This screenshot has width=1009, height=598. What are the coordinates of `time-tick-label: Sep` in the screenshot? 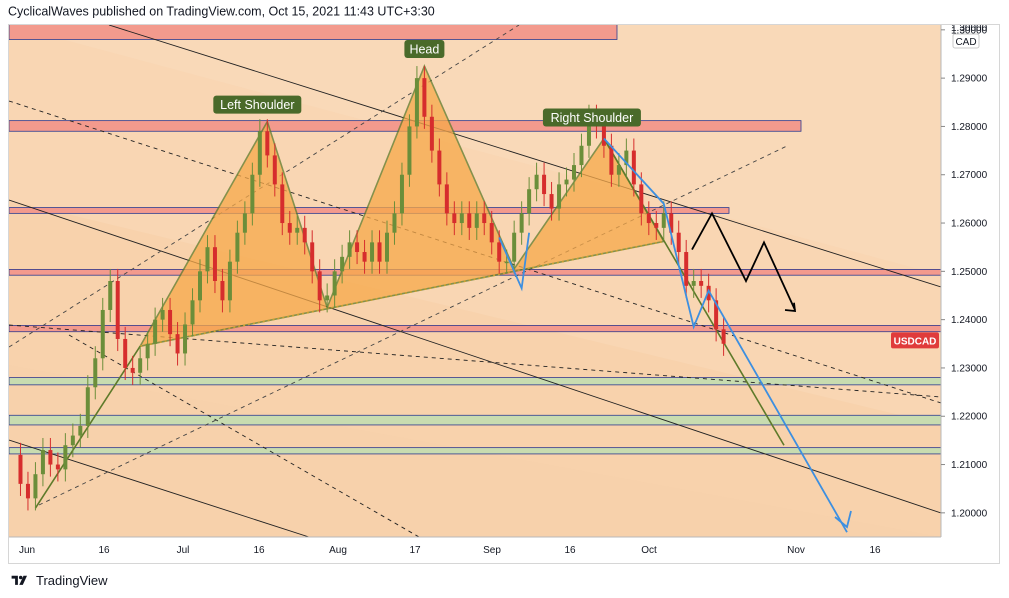 It's located at (492, 550).